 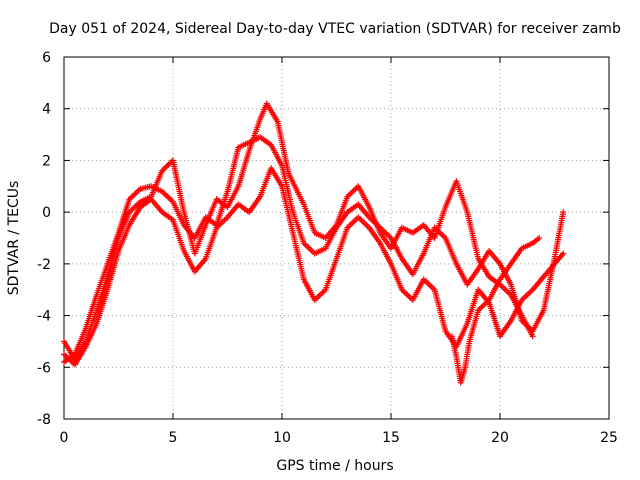 What do you see at coordinates (500, 438) in the screenshot?
I see `x-tick-label: 20` at bounding box center [500, 438].